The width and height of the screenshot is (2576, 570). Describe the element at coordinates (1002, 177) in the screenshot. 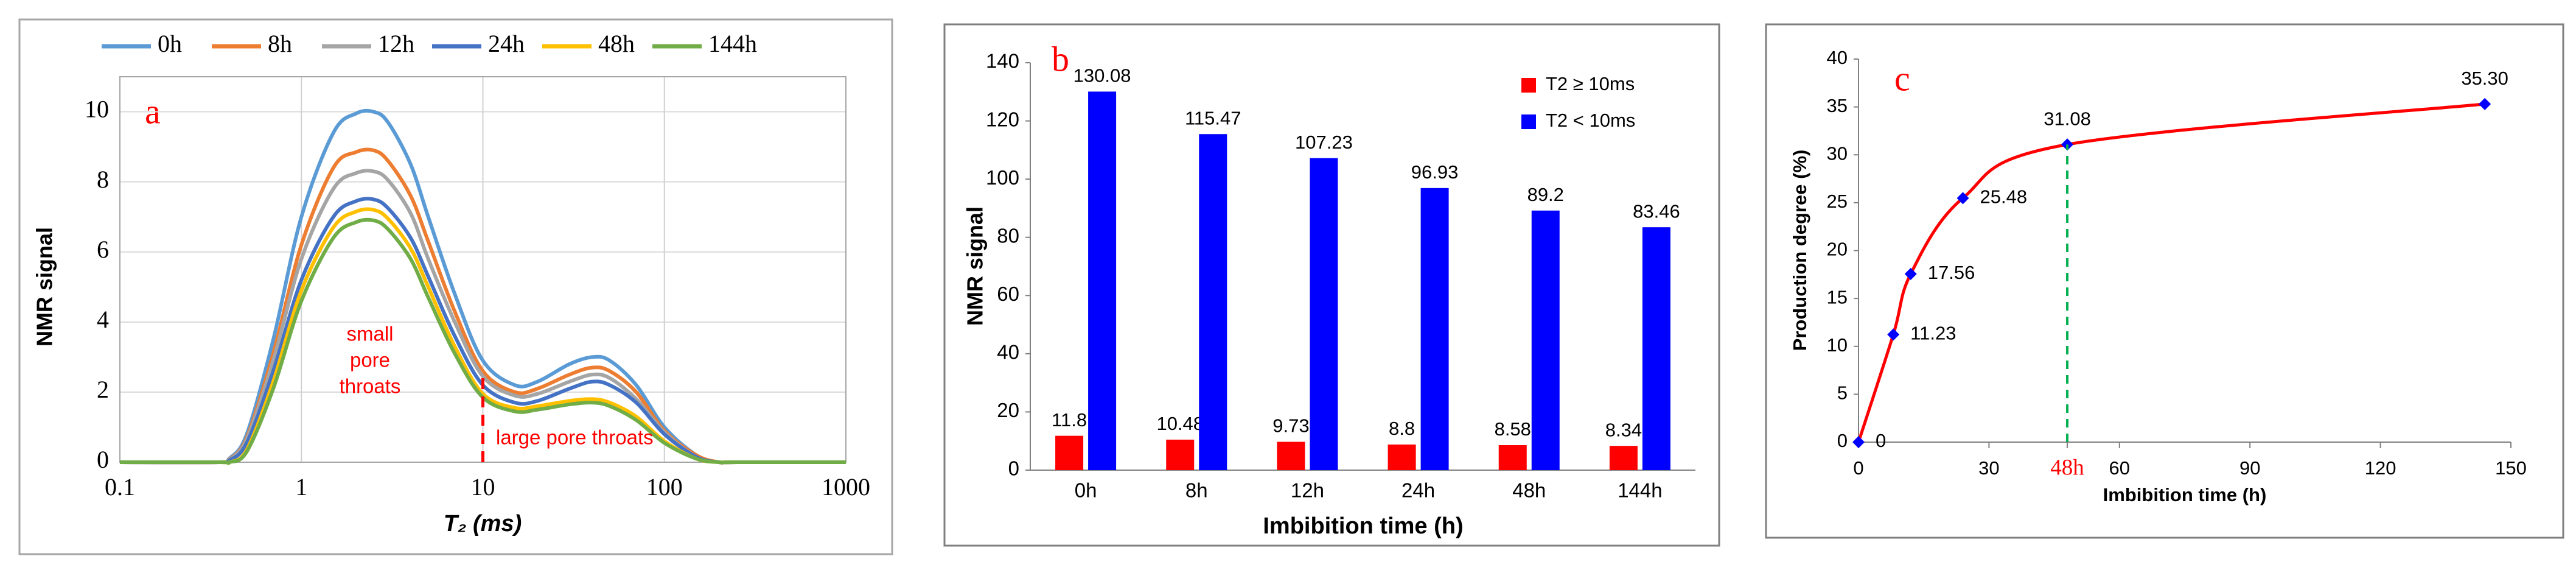

I see `y-tick-label: 100` at that location.